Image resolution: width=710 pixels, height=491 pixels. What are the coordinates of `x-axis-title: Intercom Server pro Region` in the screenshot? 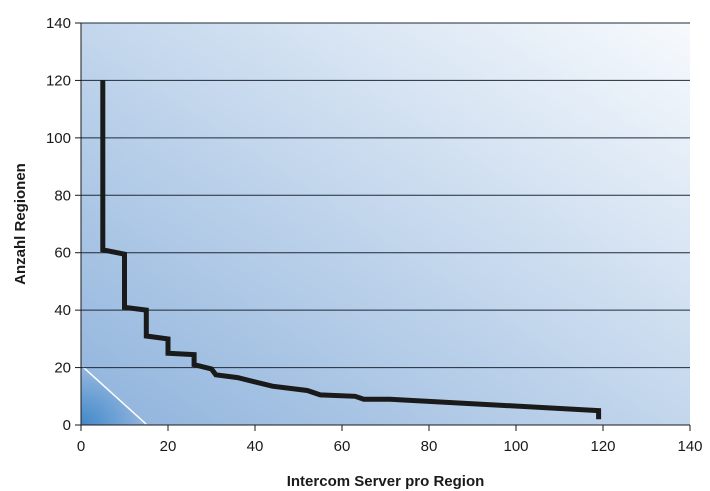 It's located at (386, 481).